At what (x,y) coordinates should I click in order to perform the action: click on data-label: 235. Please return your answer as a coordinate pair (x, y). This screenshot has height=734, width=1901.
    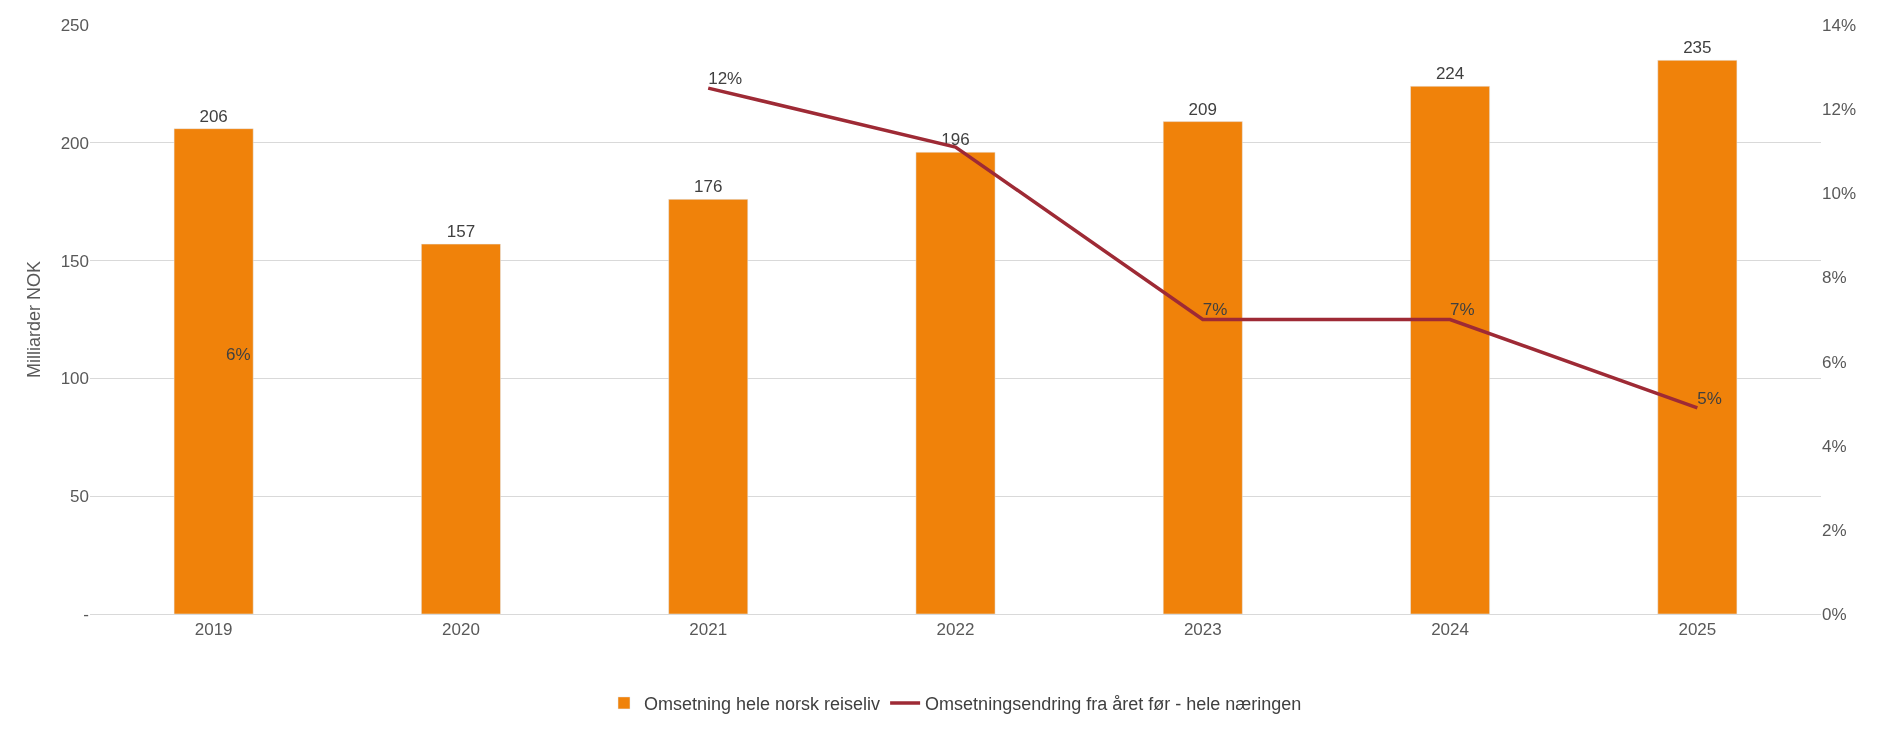
    Looking at the image, I should click on (1697, 48).